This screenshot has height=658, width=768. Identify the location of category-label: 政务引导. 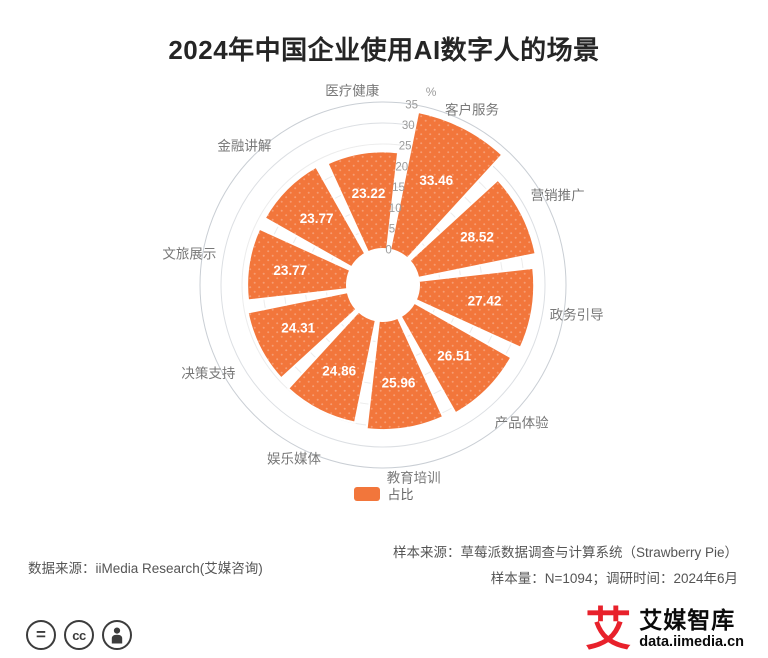
(577, 315).